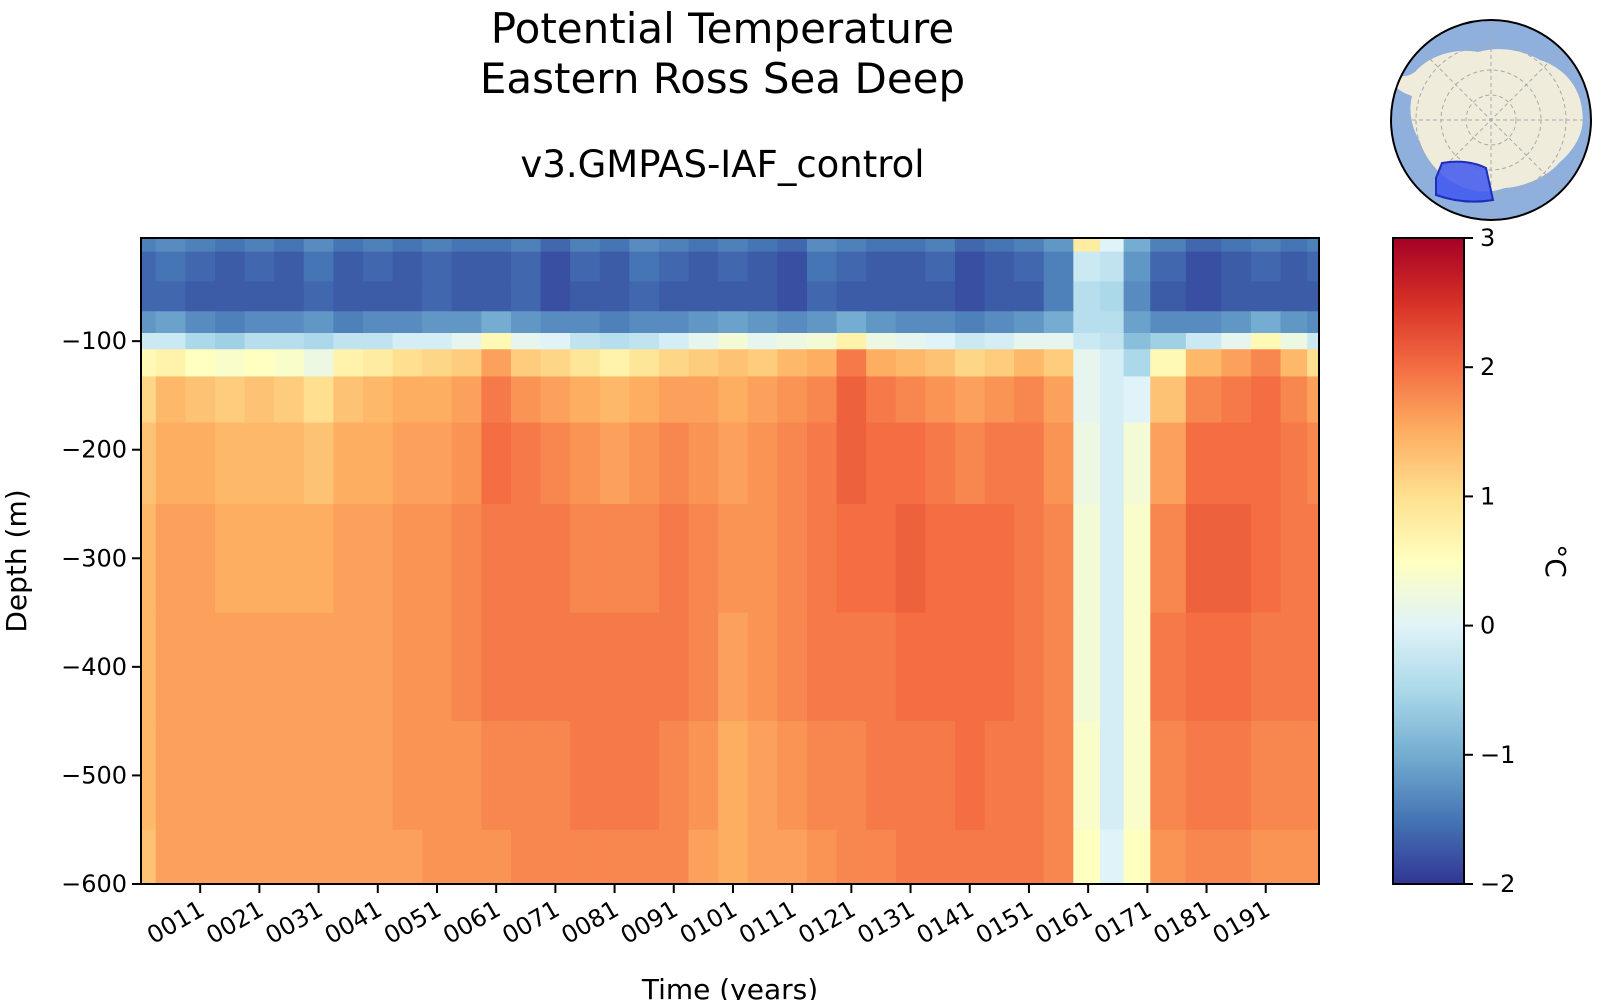 The image size is (1600, 1000). I want to click on x-tick-label: 0181, so click(1182, 922).